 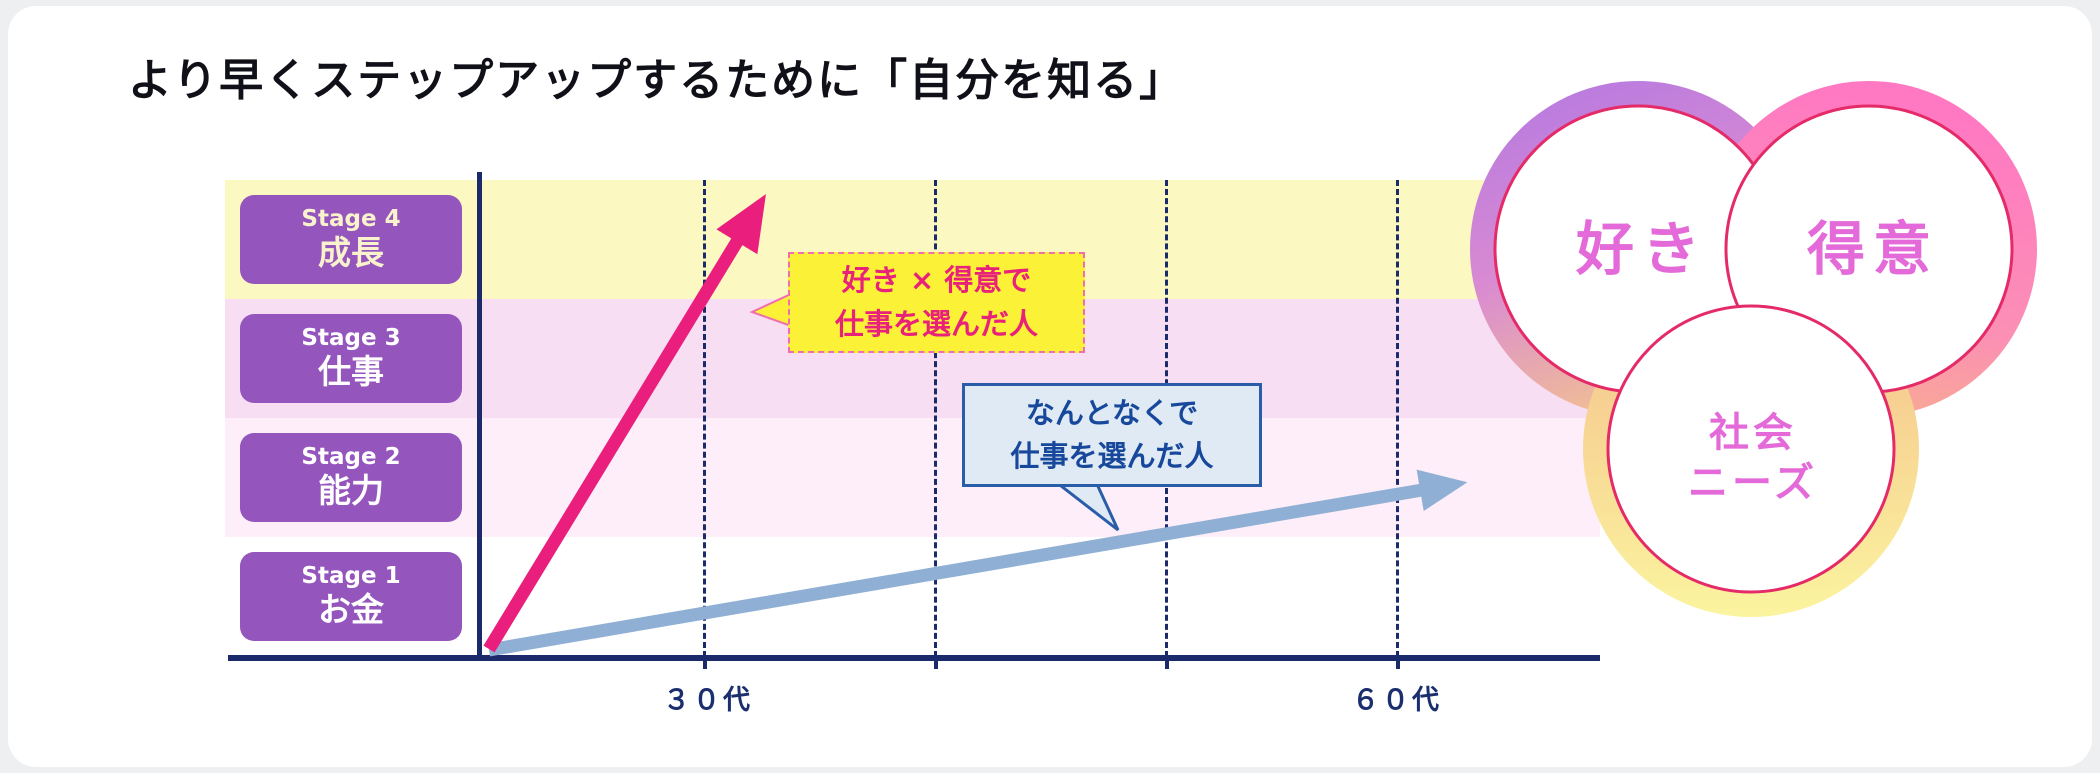 I want to click on venn-label-social-line2: ニーズ, so click(x=1753, y=483).